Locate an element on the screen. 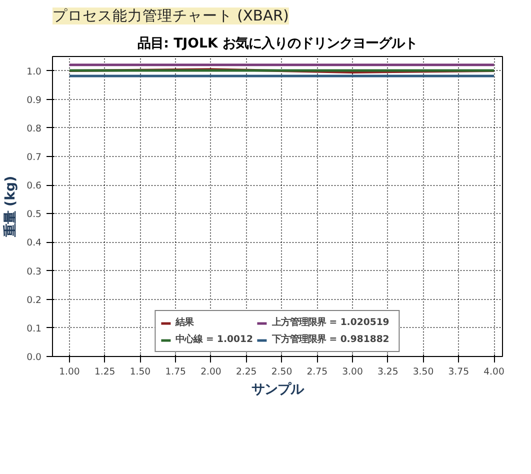 Image resolution: width=531 pixels, height=474 pixels. y-tick-label: 0.3 is located at coordinates (34, 272).